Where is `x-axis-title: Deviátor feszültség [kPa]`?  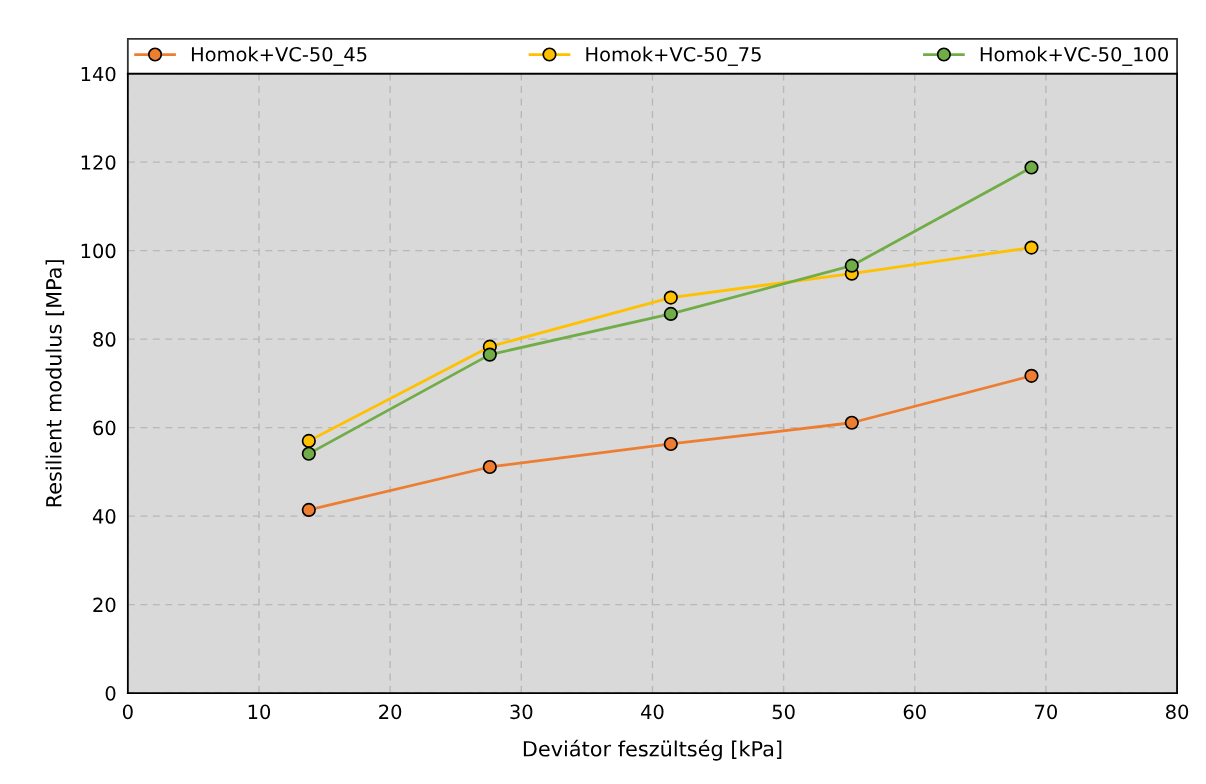 x-axis-title: Deviátor feszültség [kPa] is located at coordinates (652, 750).